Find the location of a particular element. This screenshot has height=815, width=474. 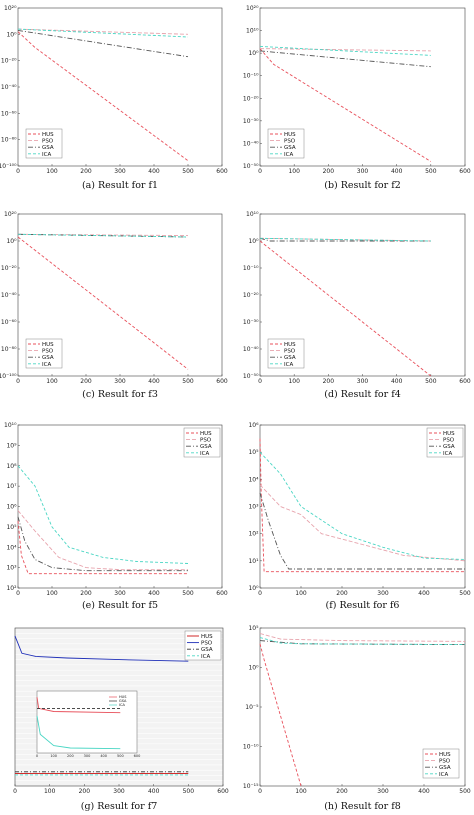

inset-x-tick-label: 300 is located at coordinates (87, 756).